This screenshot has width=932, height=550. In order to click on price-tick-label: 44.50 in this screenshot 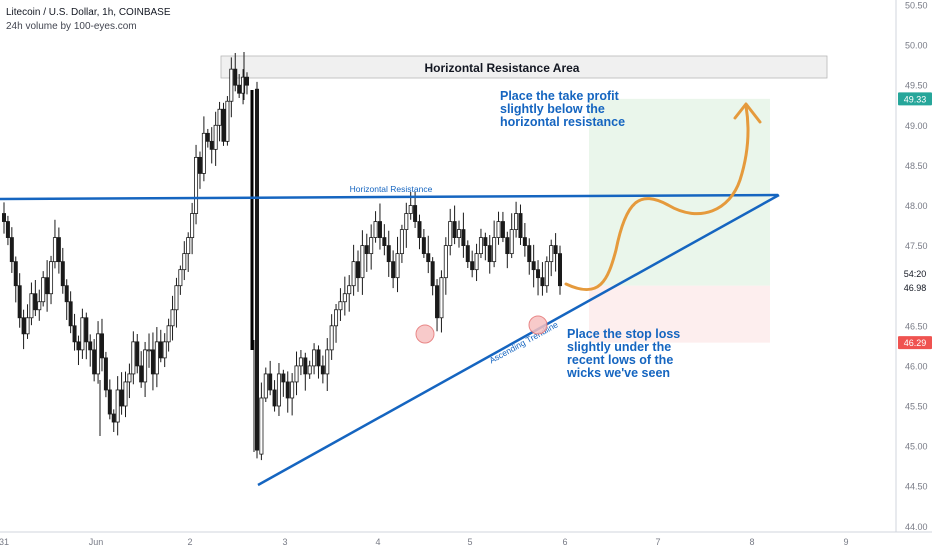, I will do `click(916, 487)`.